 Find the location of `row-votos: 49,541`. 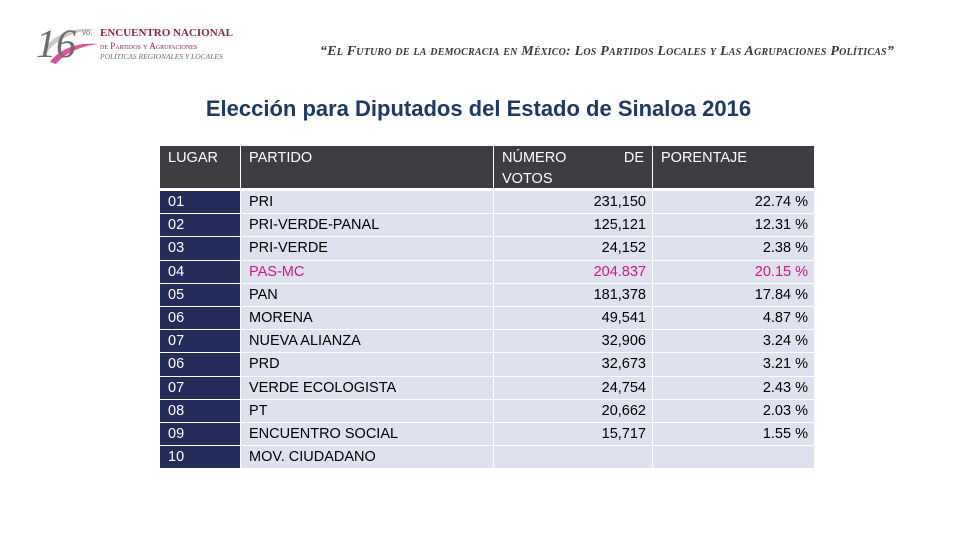

row-votos: 49,541 is located at coordinates (573, 318).